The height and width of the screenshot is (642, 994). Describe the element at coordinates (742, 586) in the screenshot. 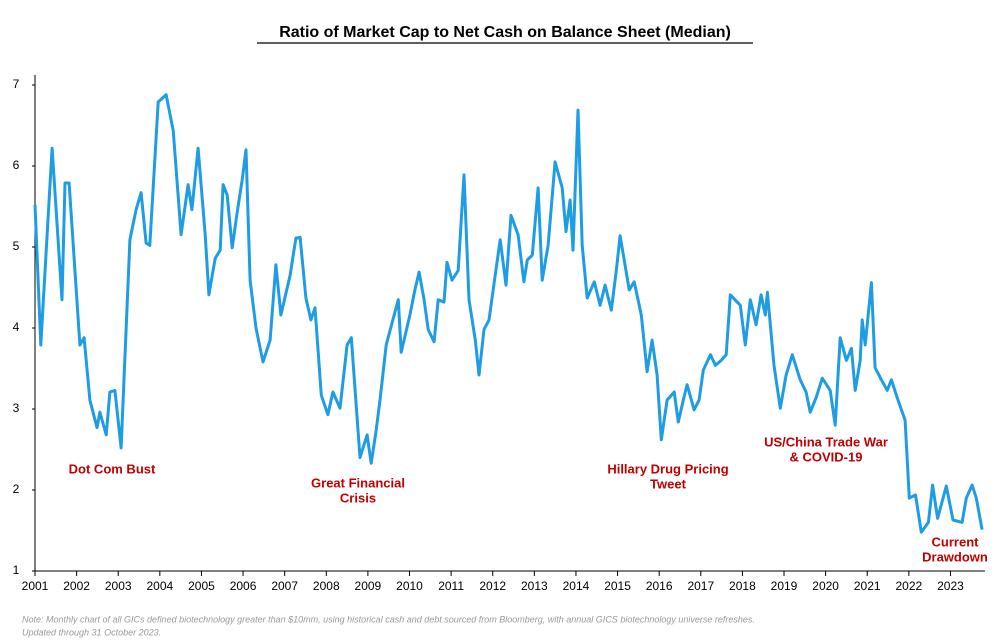

I see `x-tick-label: 2018` at that location.